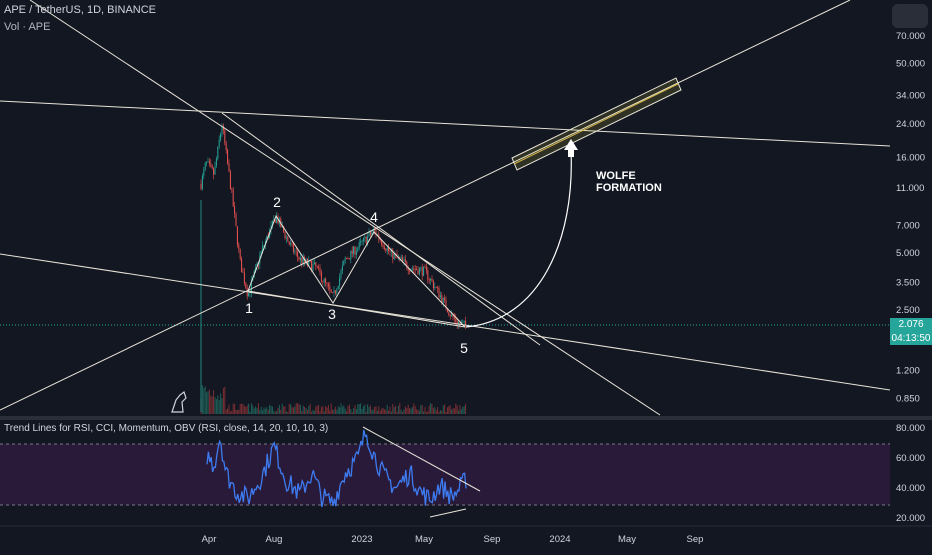 This screenshot has width=932, height=555. Describe the element at coordinates (911, 325) in the screenshot. I see `last-price-tag: 2.076` at that location.